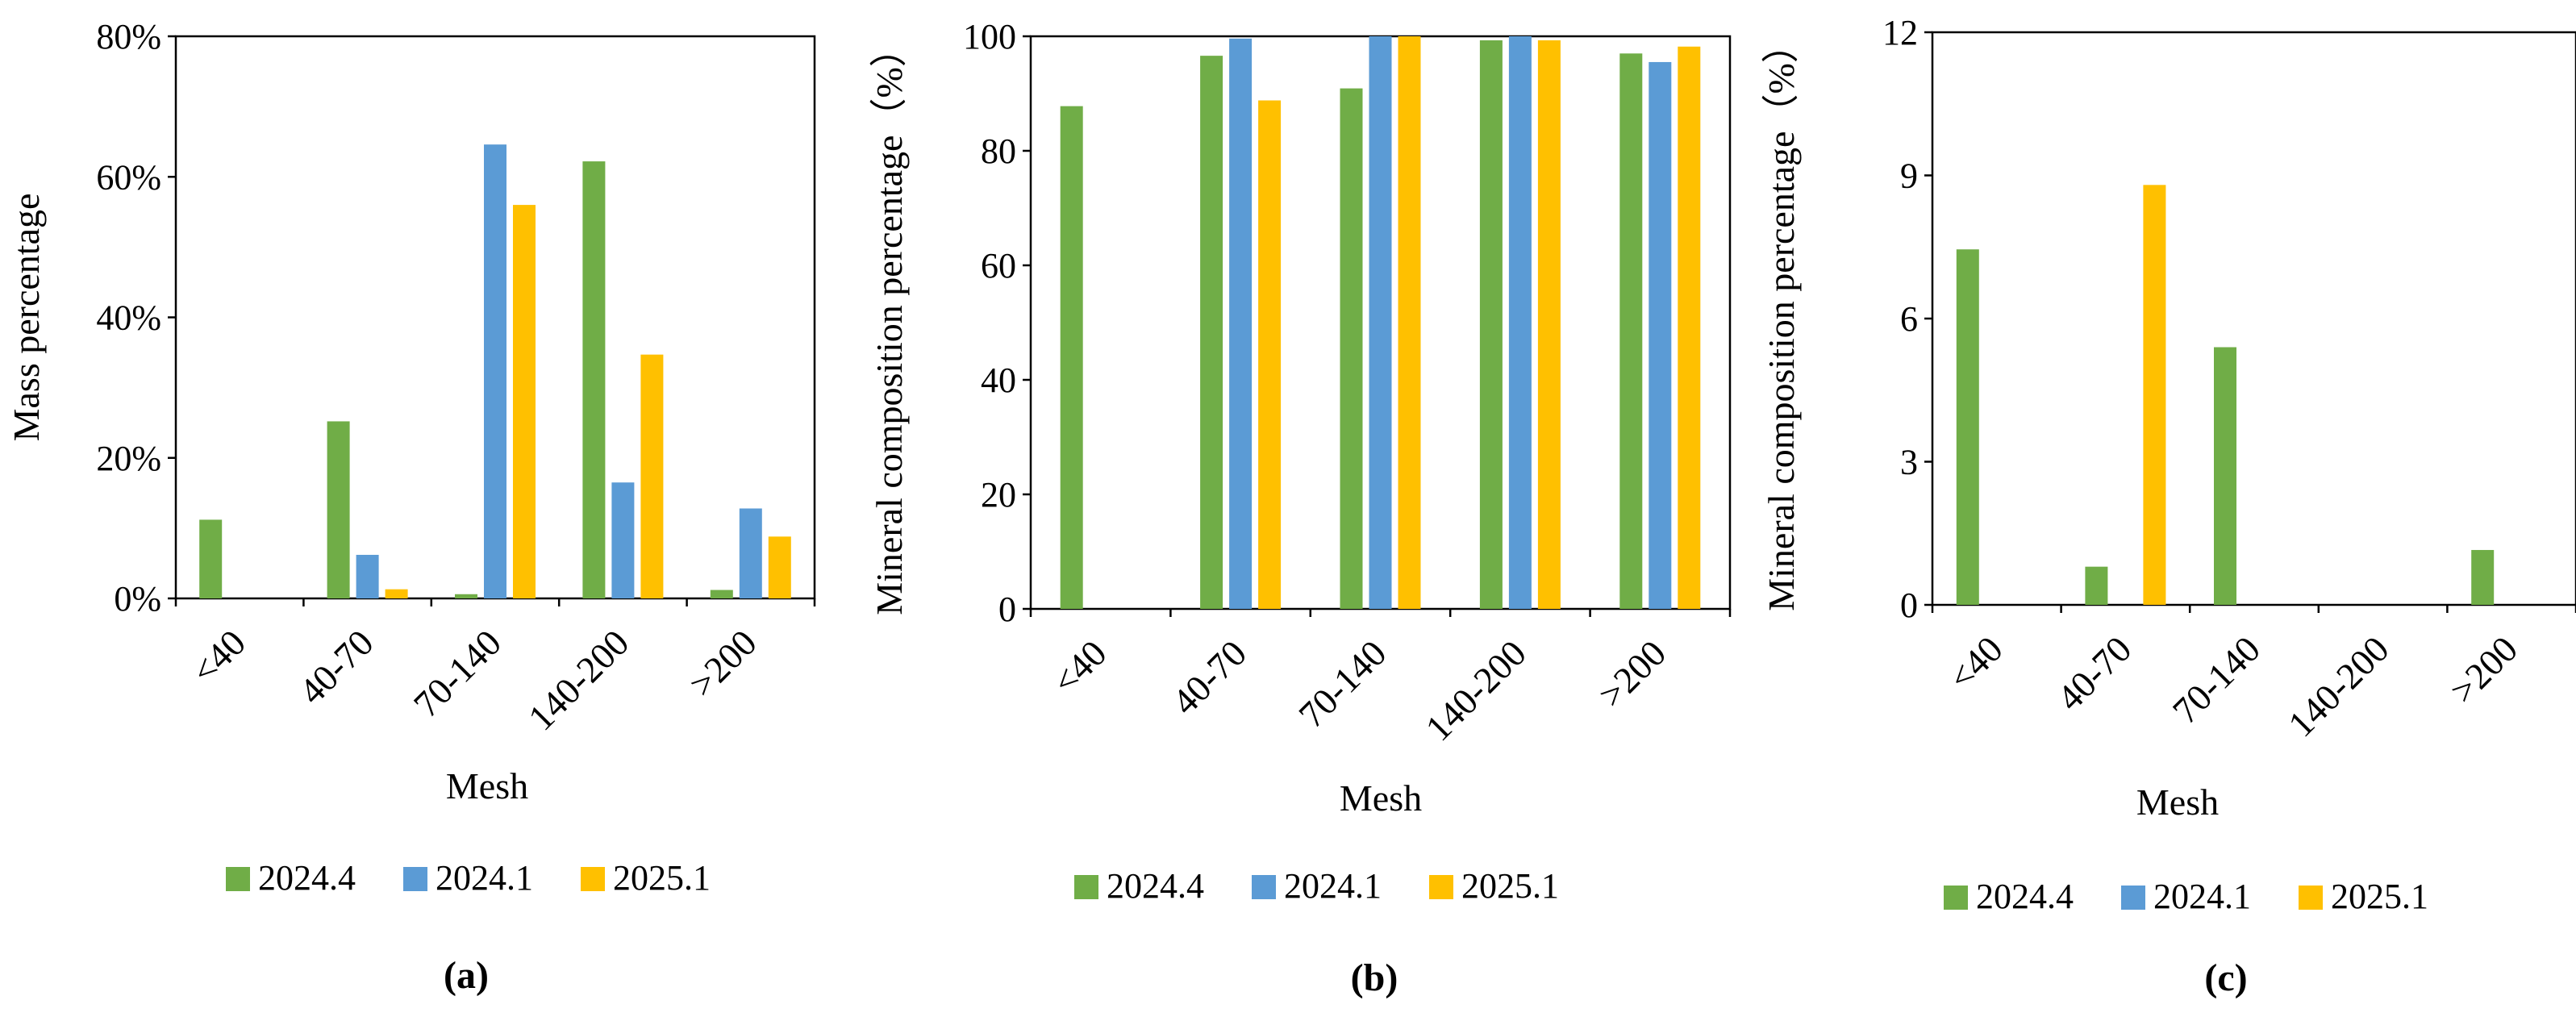  I want to click on y-tick-label: 9, so click(1909, 176).